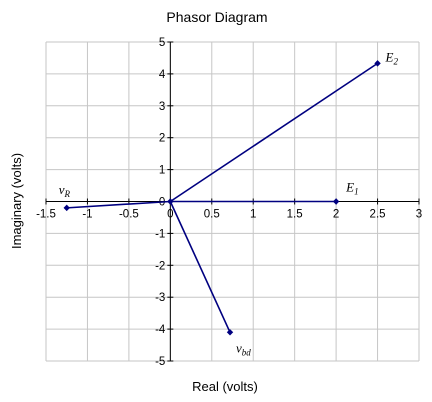  I want to click on phasor-label-E1: E1, so click(351, 188).